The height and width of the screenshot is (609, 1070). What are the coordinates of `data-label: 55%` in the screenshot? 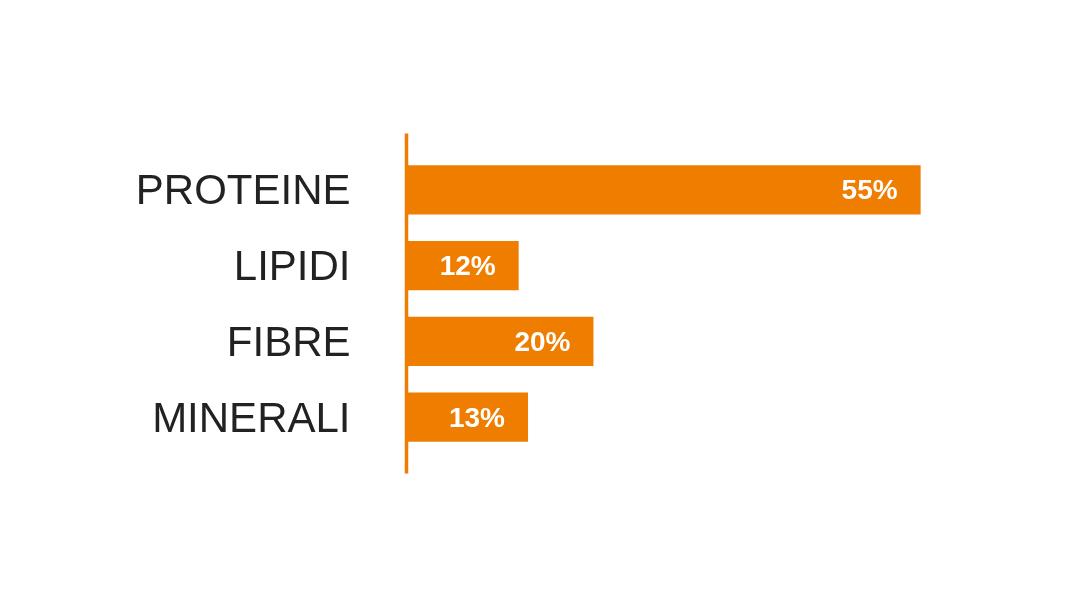 It's located at (869, 190).